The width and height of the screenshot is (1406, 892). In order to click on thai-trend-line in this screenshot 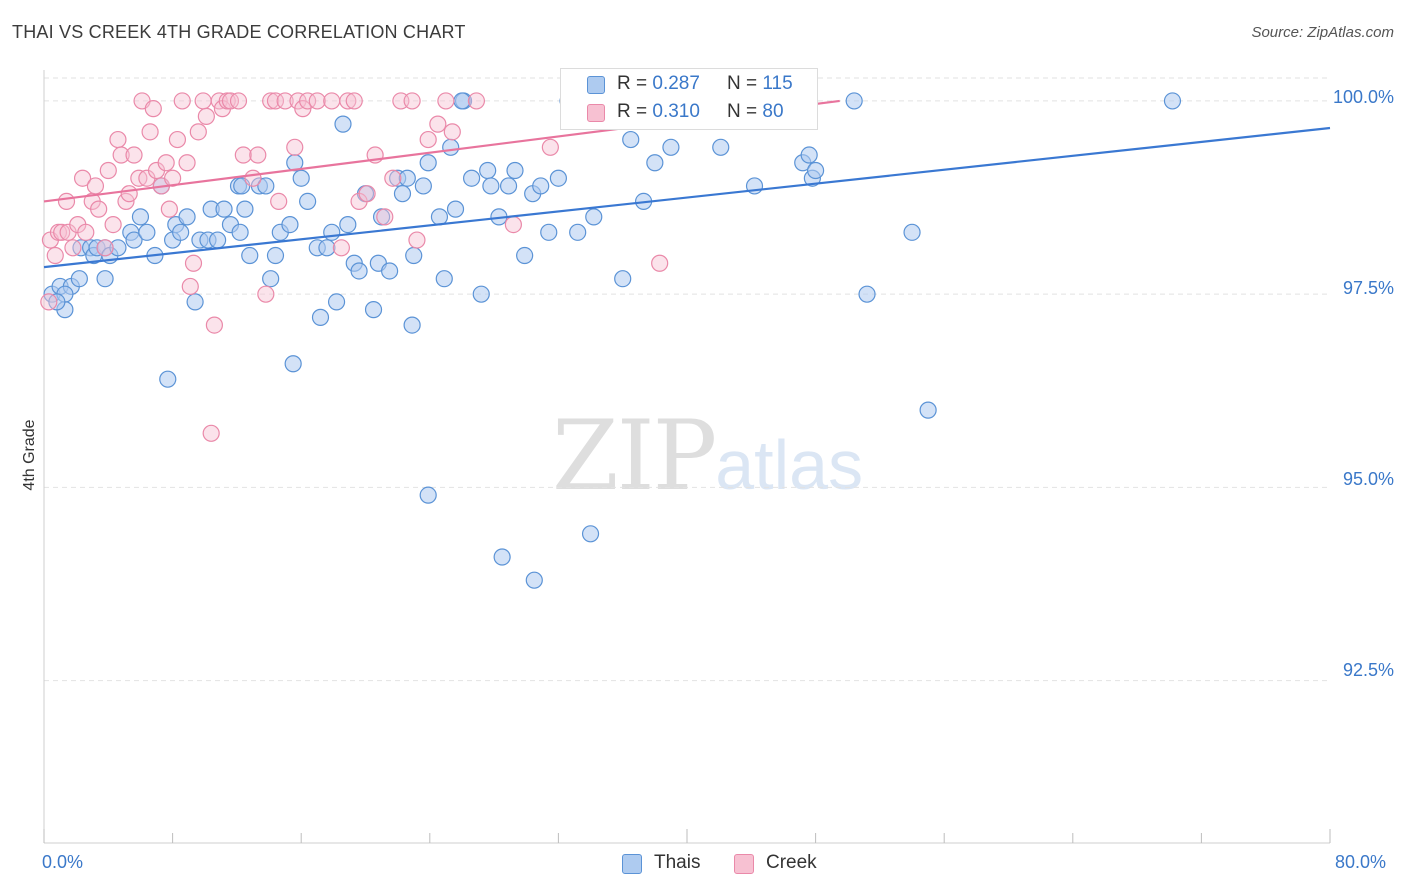, I will do `click(687, 197)`.